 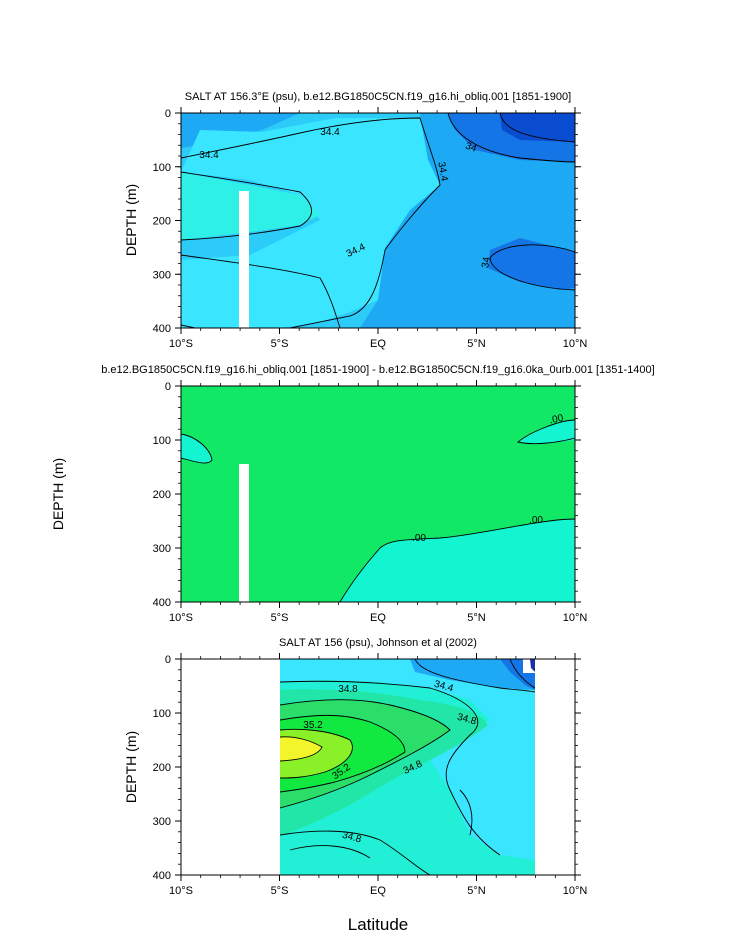 I want to click on panel1-ylabel: DEPTH (m), so click(x=131, y=220).